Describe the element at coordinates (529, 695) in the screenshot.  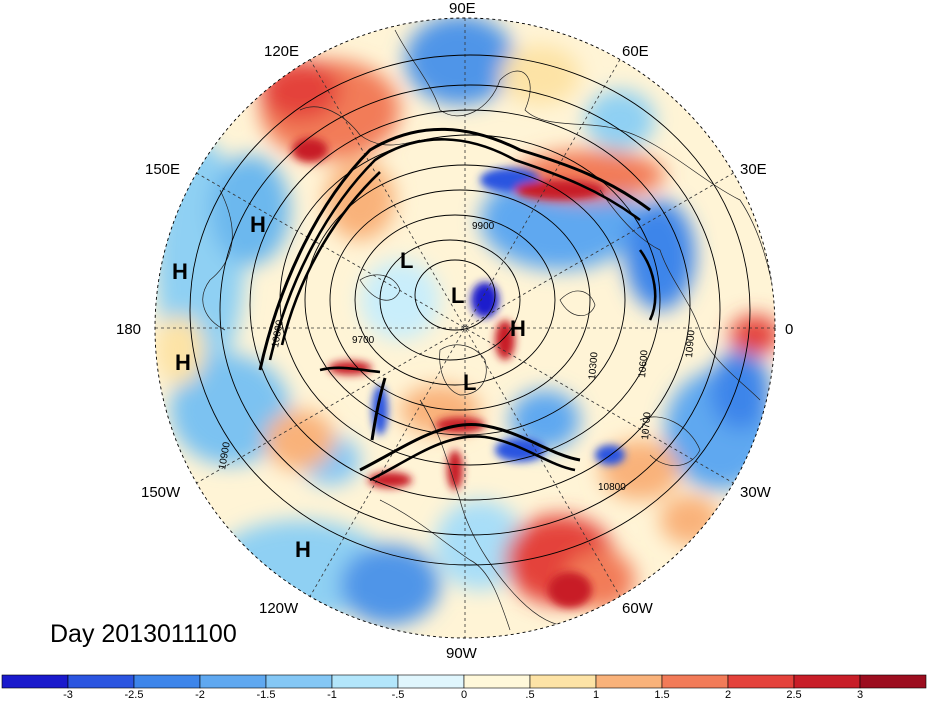
I see `colorbar-tick-label: .5` at that location.